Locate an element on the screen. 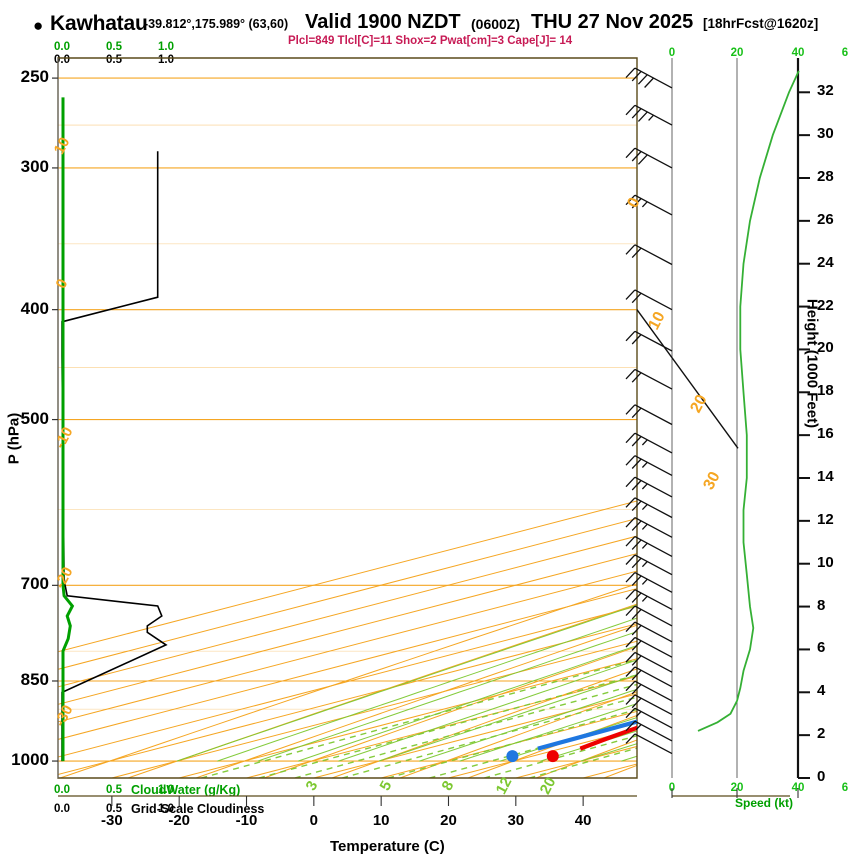  height-tick-label-10: 10 is located at coordinates (825, 562).